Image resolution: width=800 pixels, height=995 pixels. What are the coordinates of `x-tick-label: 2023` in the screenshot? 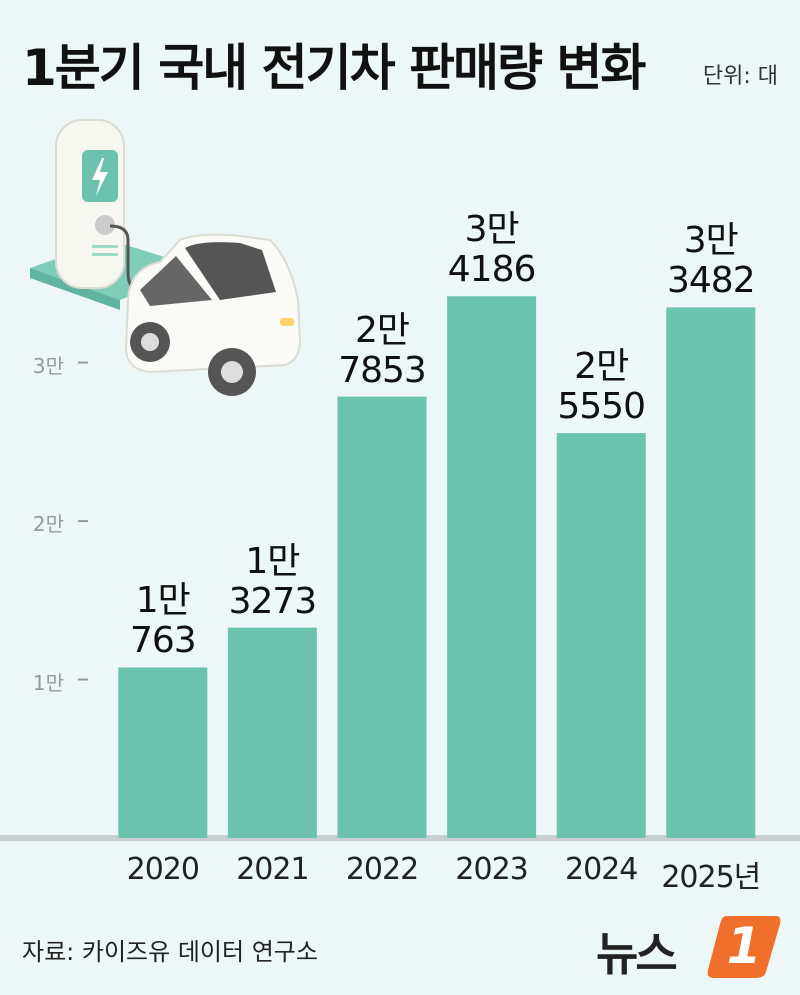 It's located at (491, 869).